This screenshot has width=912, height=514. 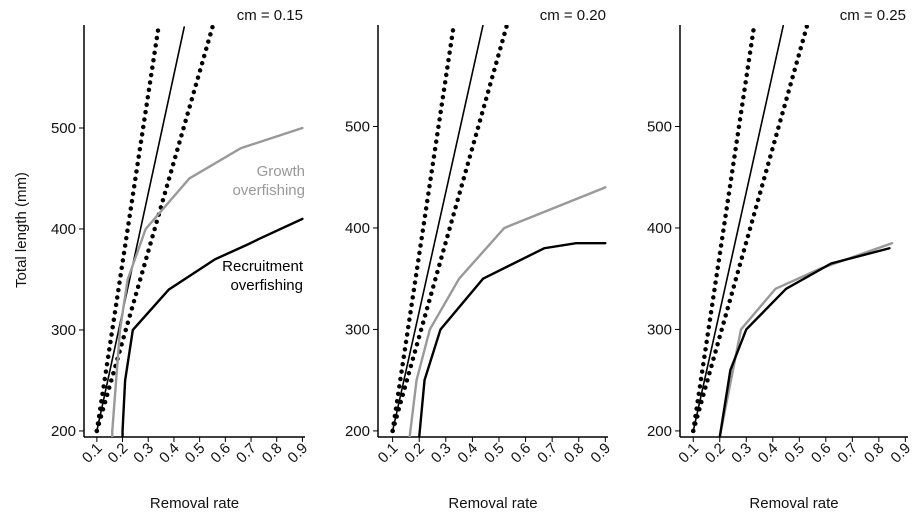 What do you see at coordinates (262, 276) in the screenshot?
I see `curve-label: Recruitment overfishing` at bounding box center [262, 276].